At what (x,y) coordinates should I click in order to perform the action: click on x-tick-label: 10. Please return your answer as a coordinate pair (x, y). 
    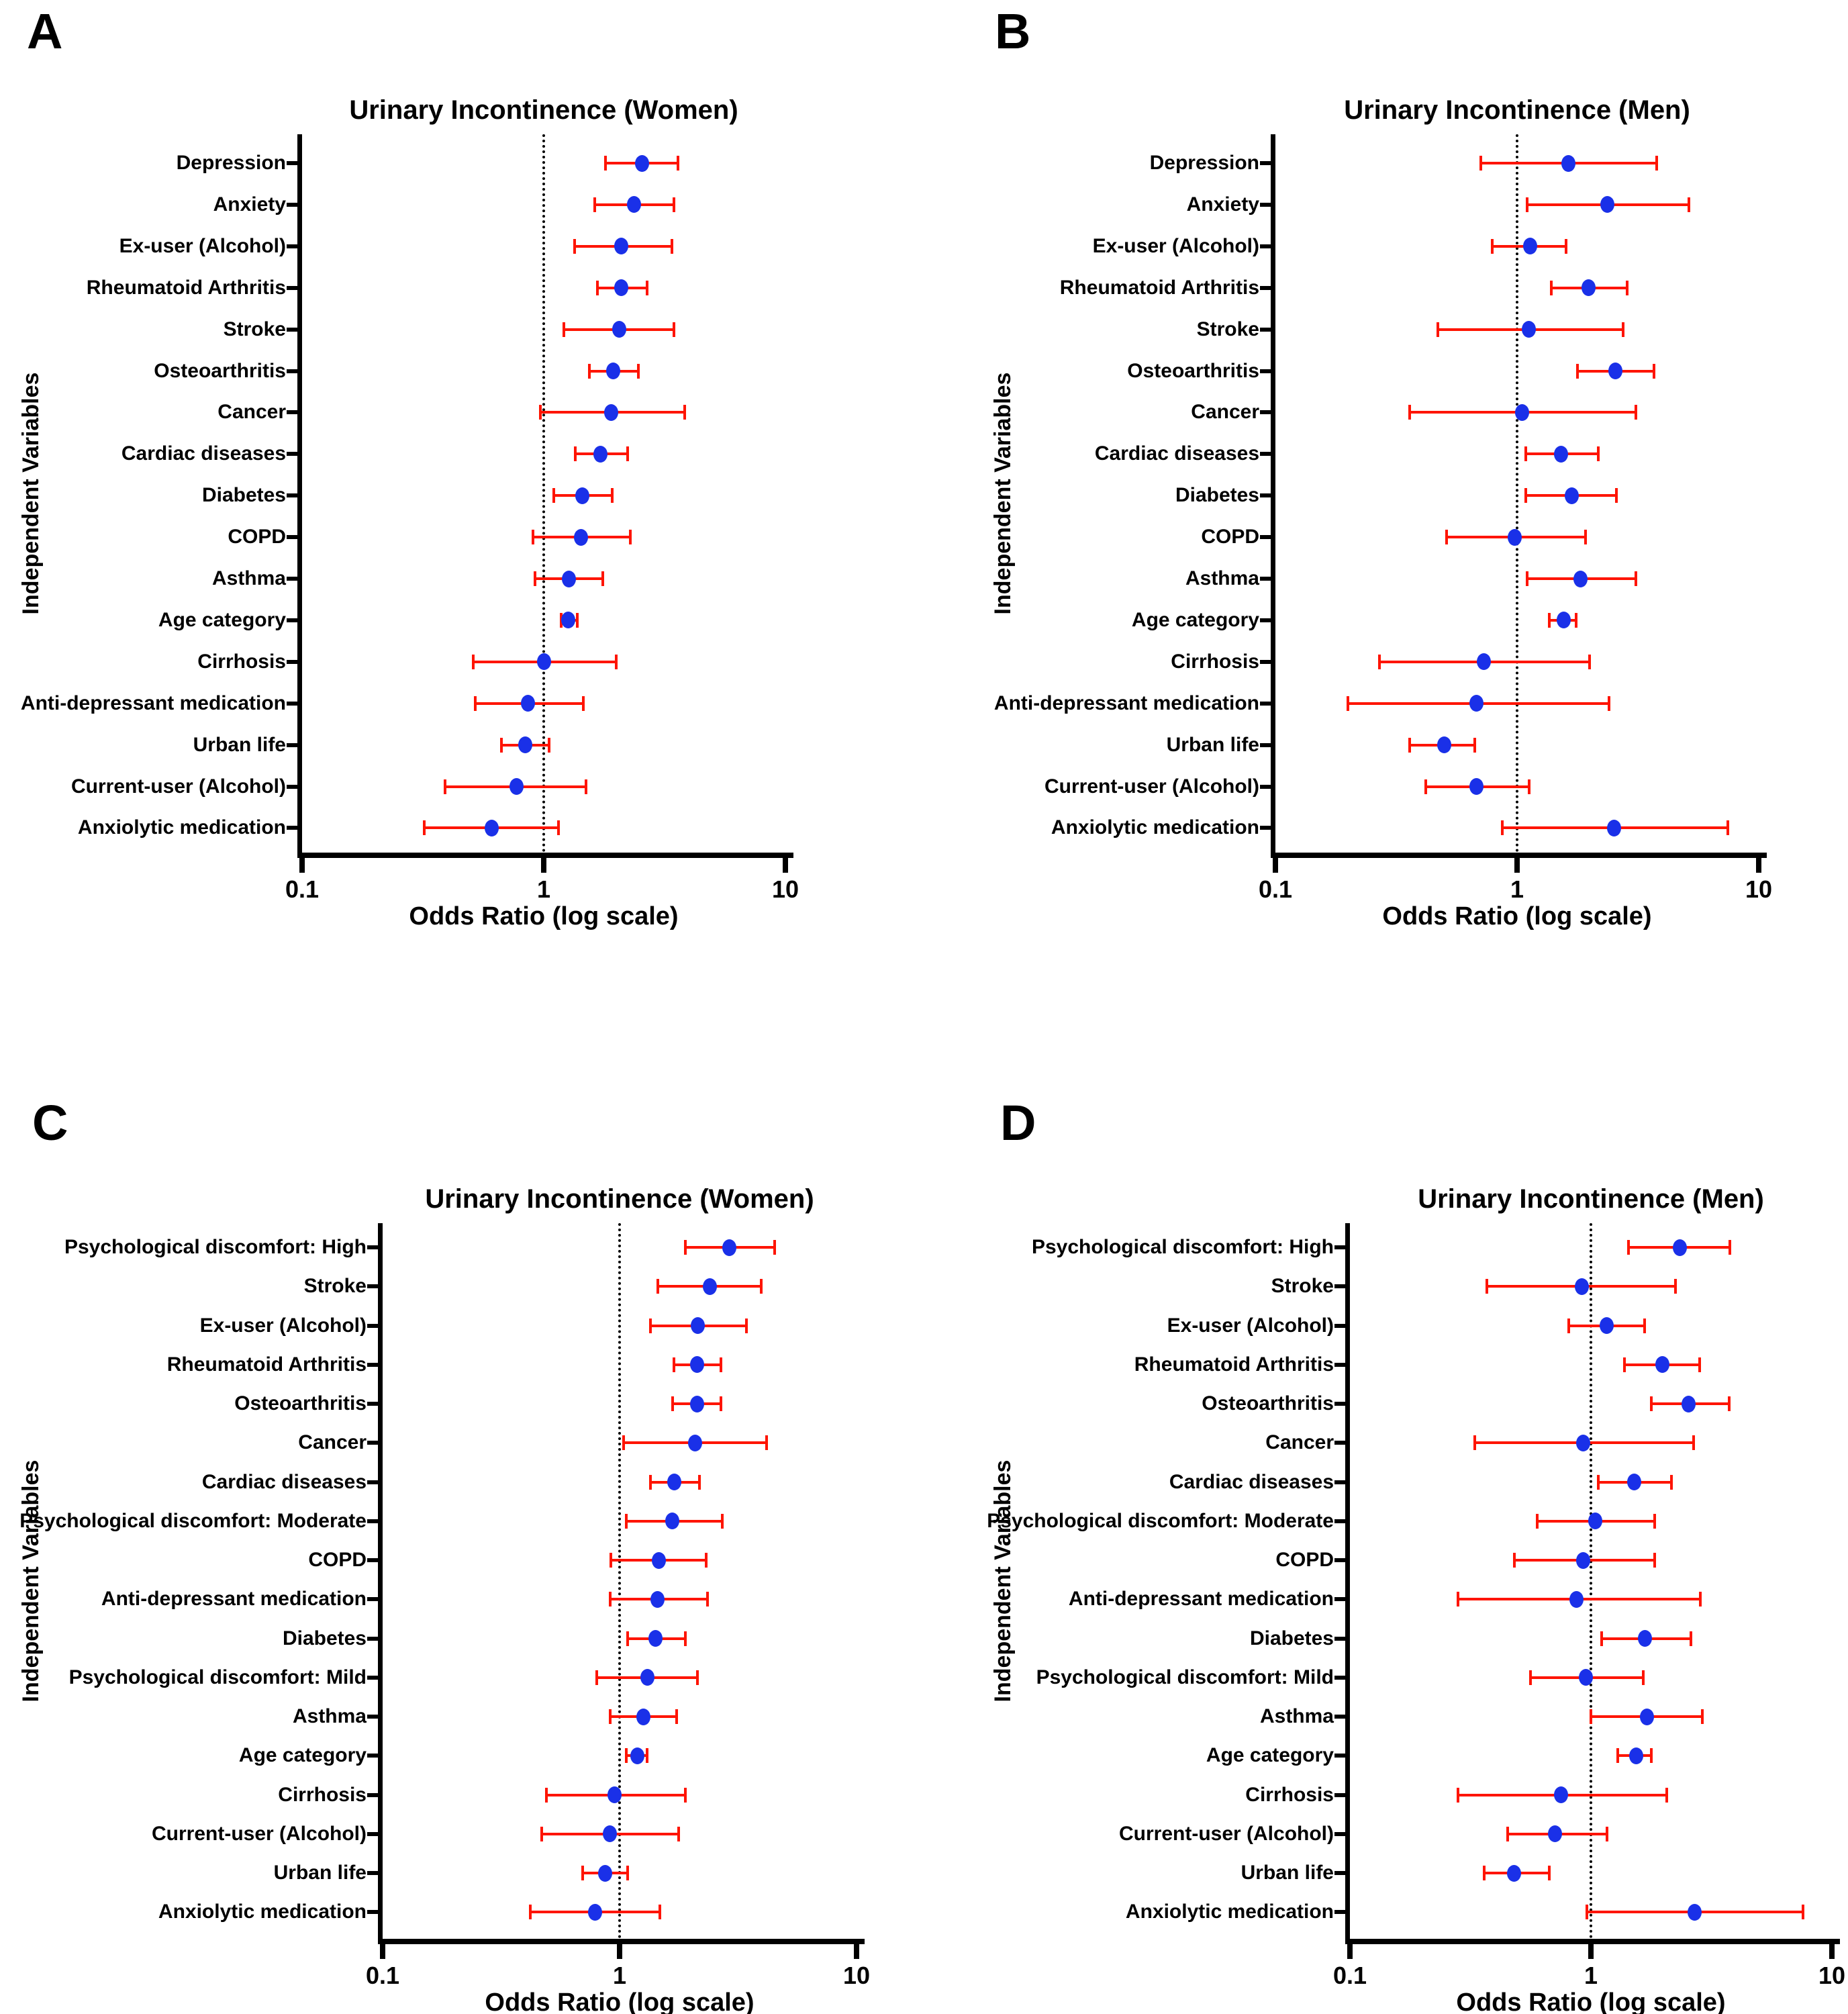
    Looking at the image, I should click on (1832, 1975).